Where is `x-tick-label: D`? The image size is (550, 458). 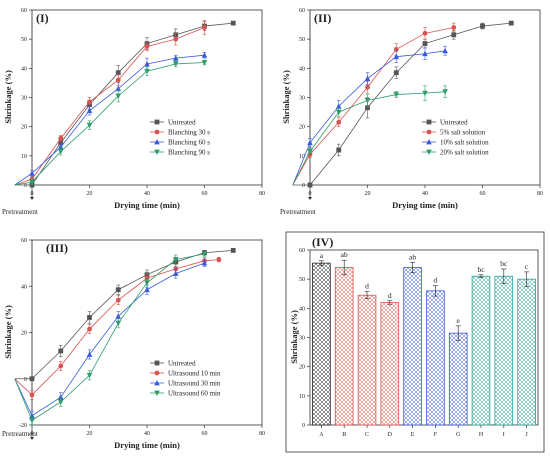
x-tick-label: D is located at coordinates (390, 435).